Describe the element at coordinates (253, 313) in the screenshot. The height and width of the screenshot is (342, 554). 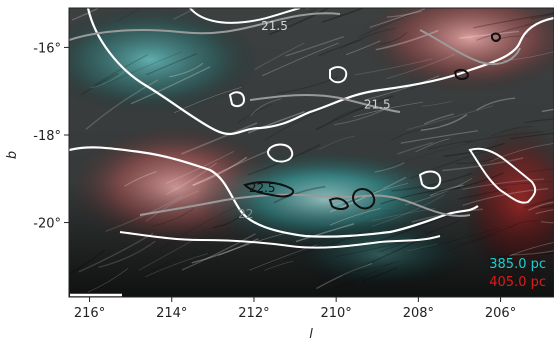
I see `x-tick-label: 212°` at that location.